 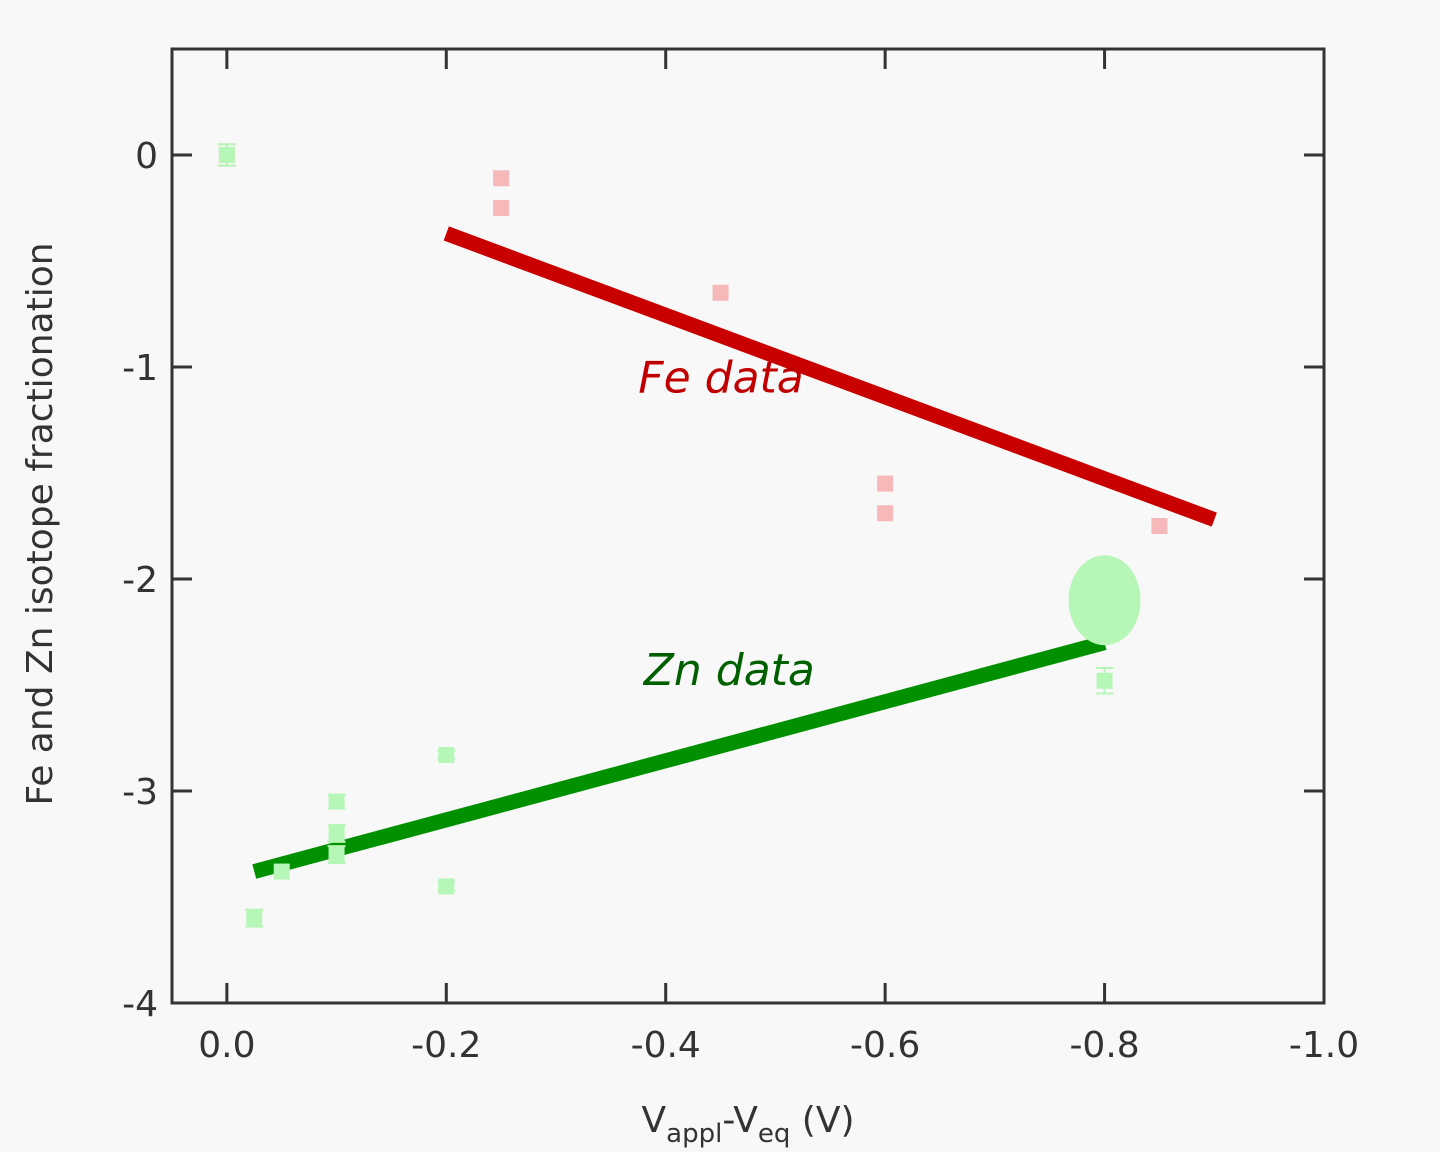 I want to click on highlight-markers, so click(x=1104, y=600).